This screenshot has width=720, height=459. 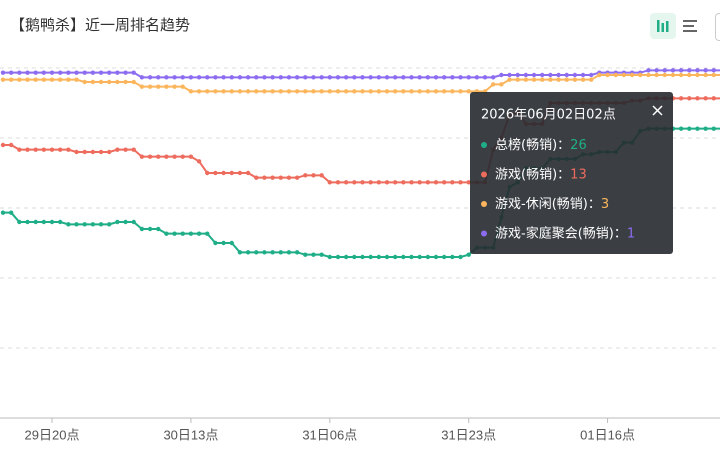 I want to click on x-tick-label: 01日16点, so click(x=607, y=434).